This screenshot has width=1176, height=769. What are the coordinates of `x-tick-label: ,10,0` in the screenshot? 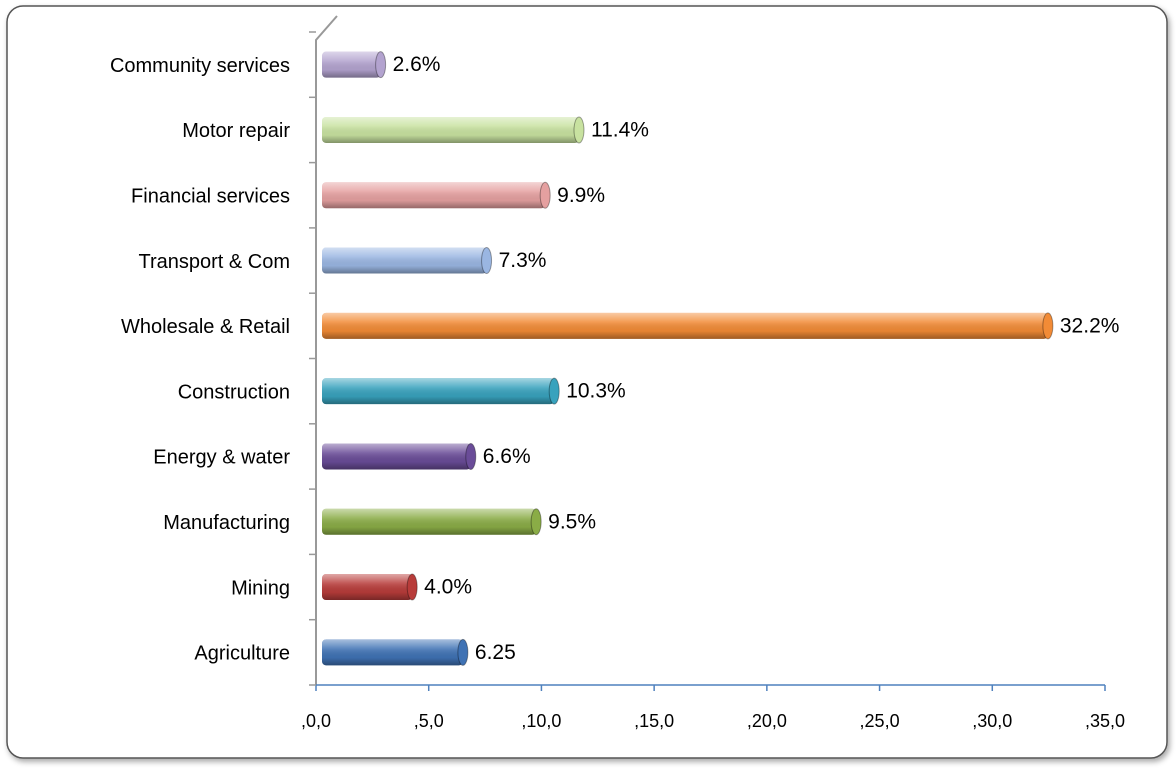 It's located at (541, 721).